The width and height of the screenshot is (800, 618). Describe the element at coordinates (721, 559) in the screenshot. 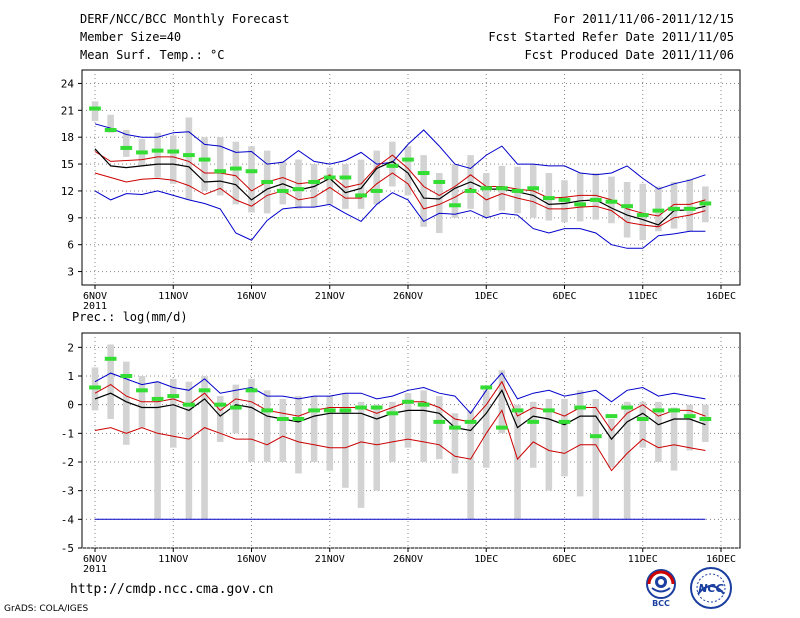

I see `prec-xtick-label: 16DEC` at that location.